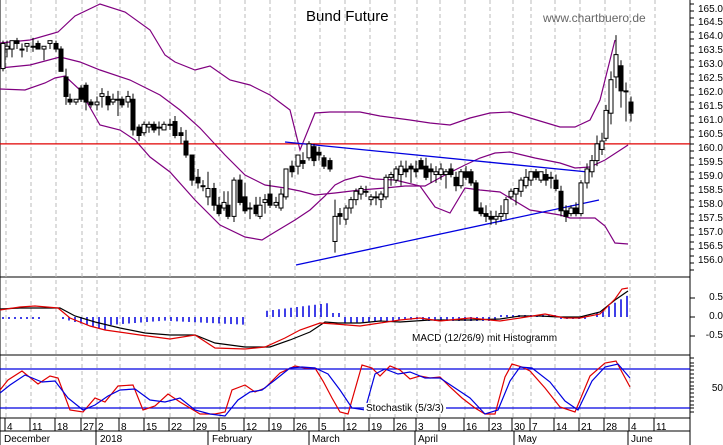 The height and width of the screenshot is (445, 723). What do you see at coordinates (314, 319) in the screenshot?
I see `macd-line` at bounding box center [314, 319].